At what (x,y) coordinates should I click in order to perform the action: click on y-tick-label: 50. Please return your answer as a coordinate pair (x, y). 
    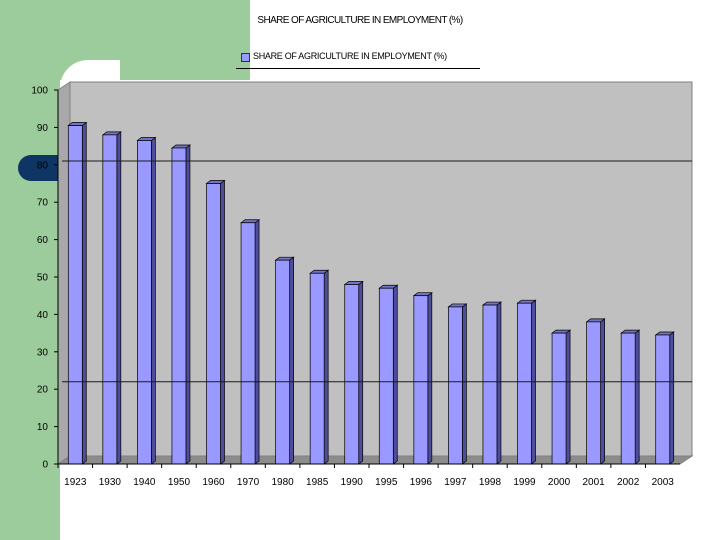
    Looking at the image, I should click on (43, 278).